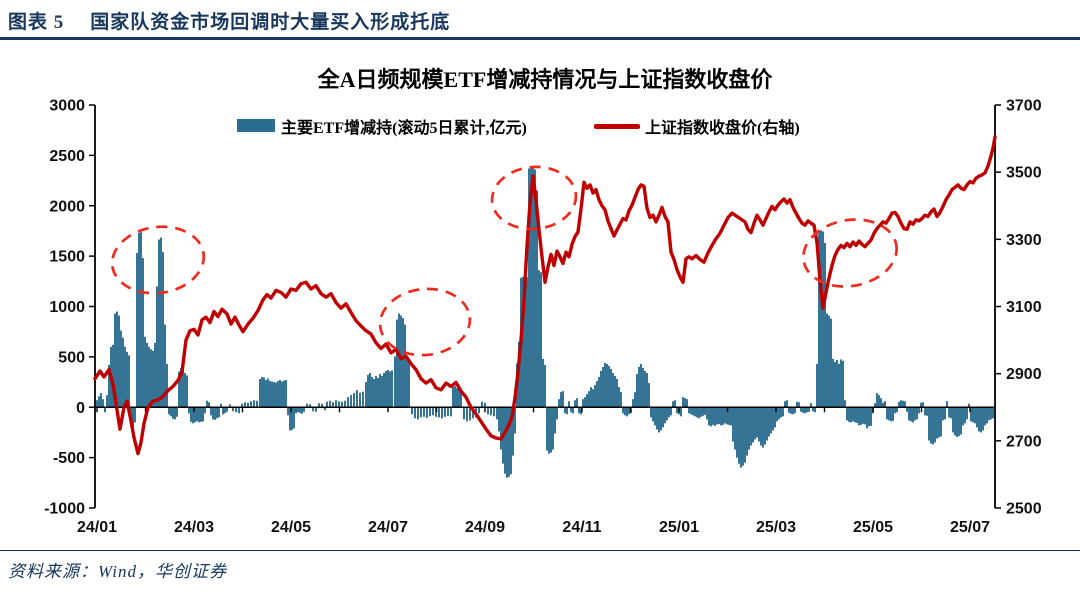 The image size is (1080, 591). I want to click on chart-legend: 主要ETF增减持(滚动5日累计,亿元) 上证指数收盘价(右轴), so click(545, 125).